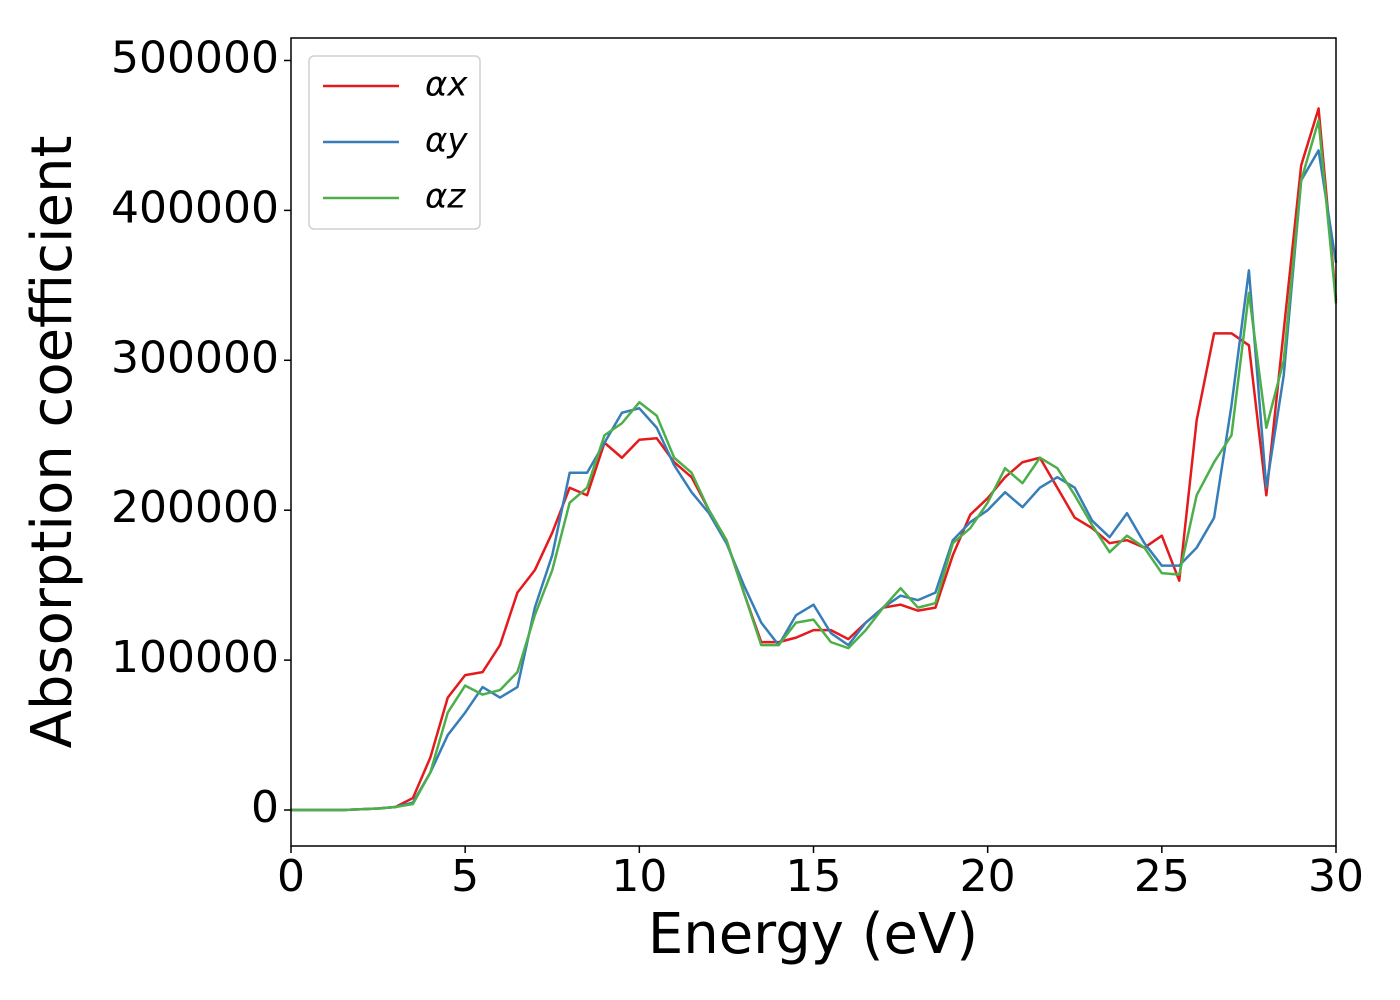  I want to click on x-tick-label: 0, so click(291, 876).